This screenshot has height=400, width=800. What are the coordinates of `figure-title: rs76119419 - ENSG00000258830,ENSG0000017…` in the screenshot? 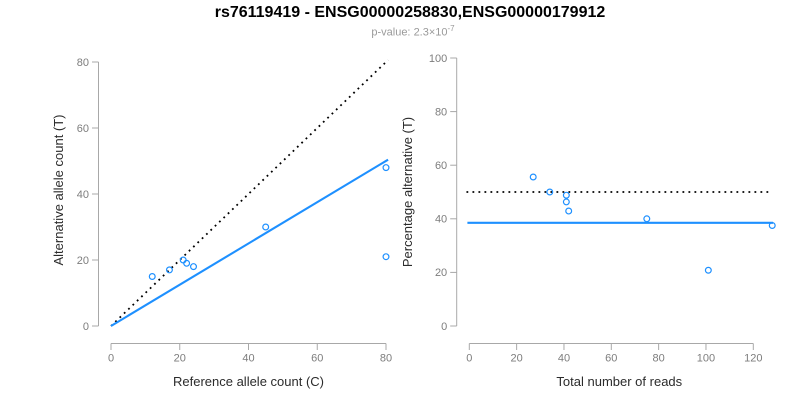 It's located at (410, 12).